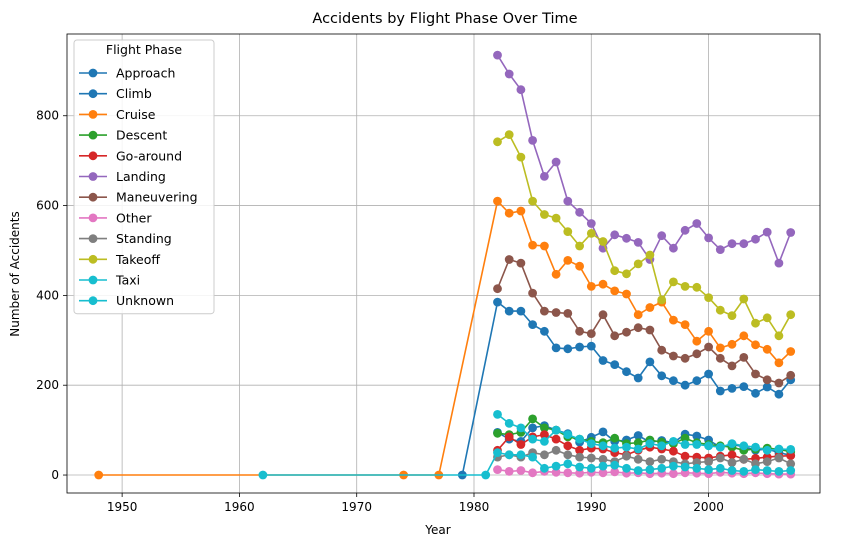  I want to click on y-tick-label: 200, so click(47, 385).